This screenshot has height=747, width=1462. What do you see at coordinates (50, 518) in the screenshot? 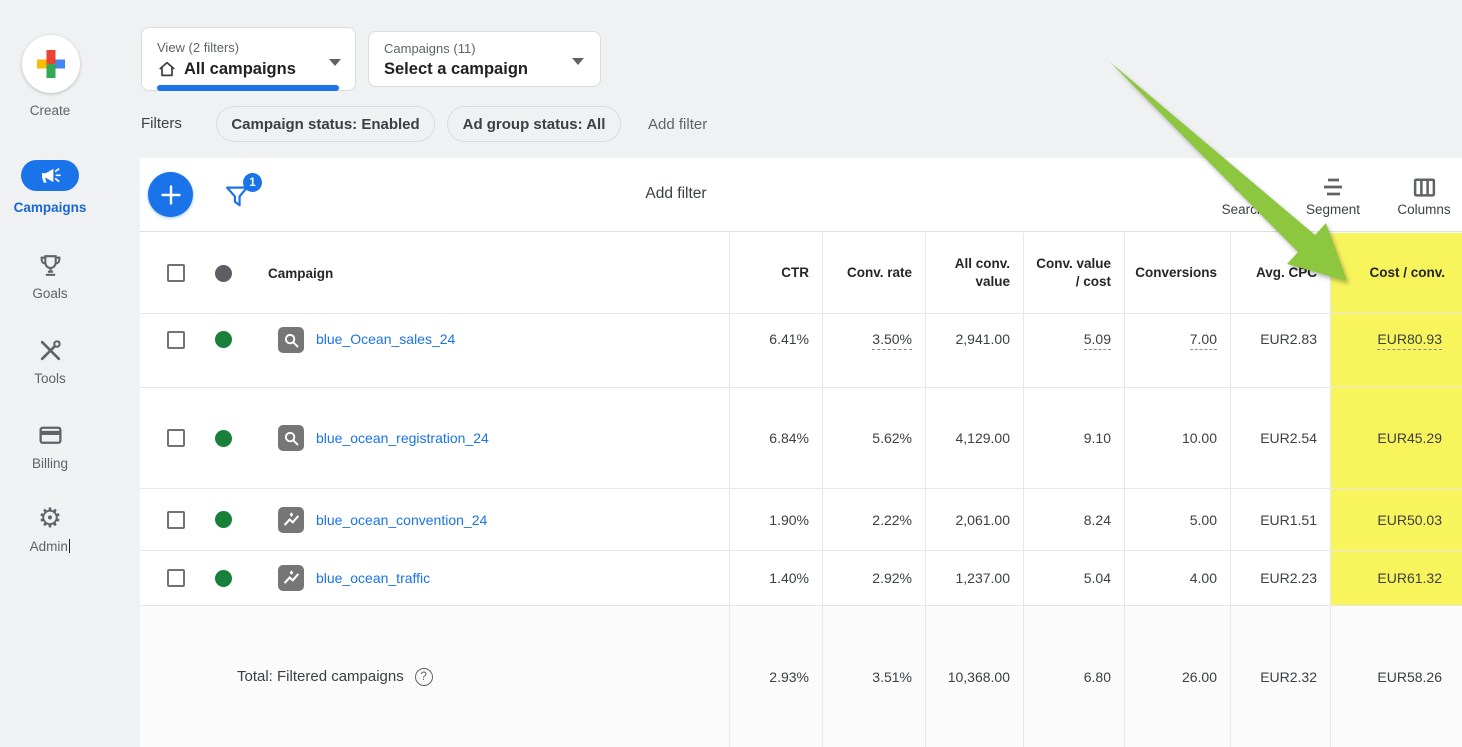
I see `gear-icon: ⚙` at bounding box center [50, 518].